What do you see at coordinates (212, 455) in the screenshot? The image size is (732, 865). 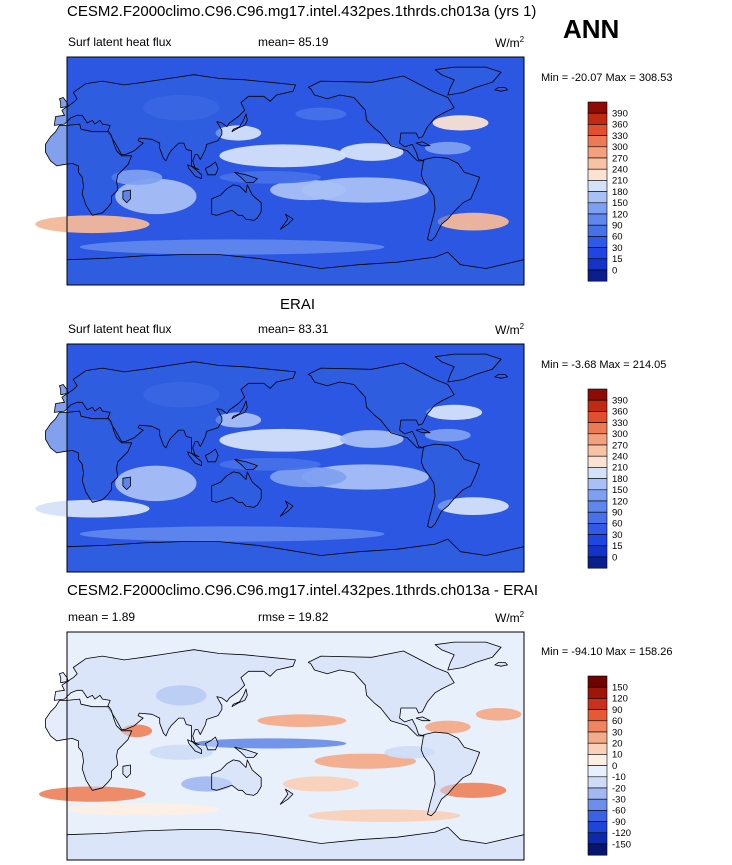 I see `island-borneo` at bounding box center [212, 455].